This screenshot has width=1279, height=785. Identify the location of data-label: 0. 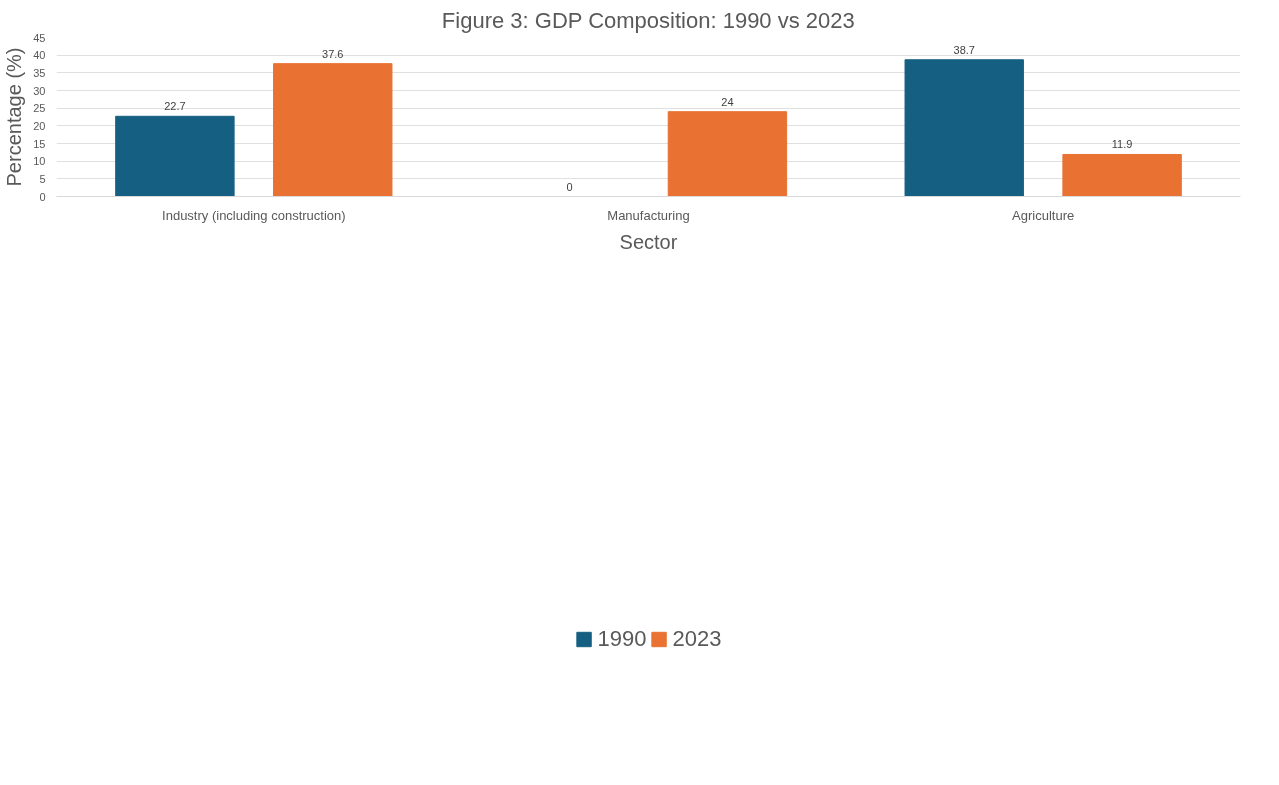
(569, 186).